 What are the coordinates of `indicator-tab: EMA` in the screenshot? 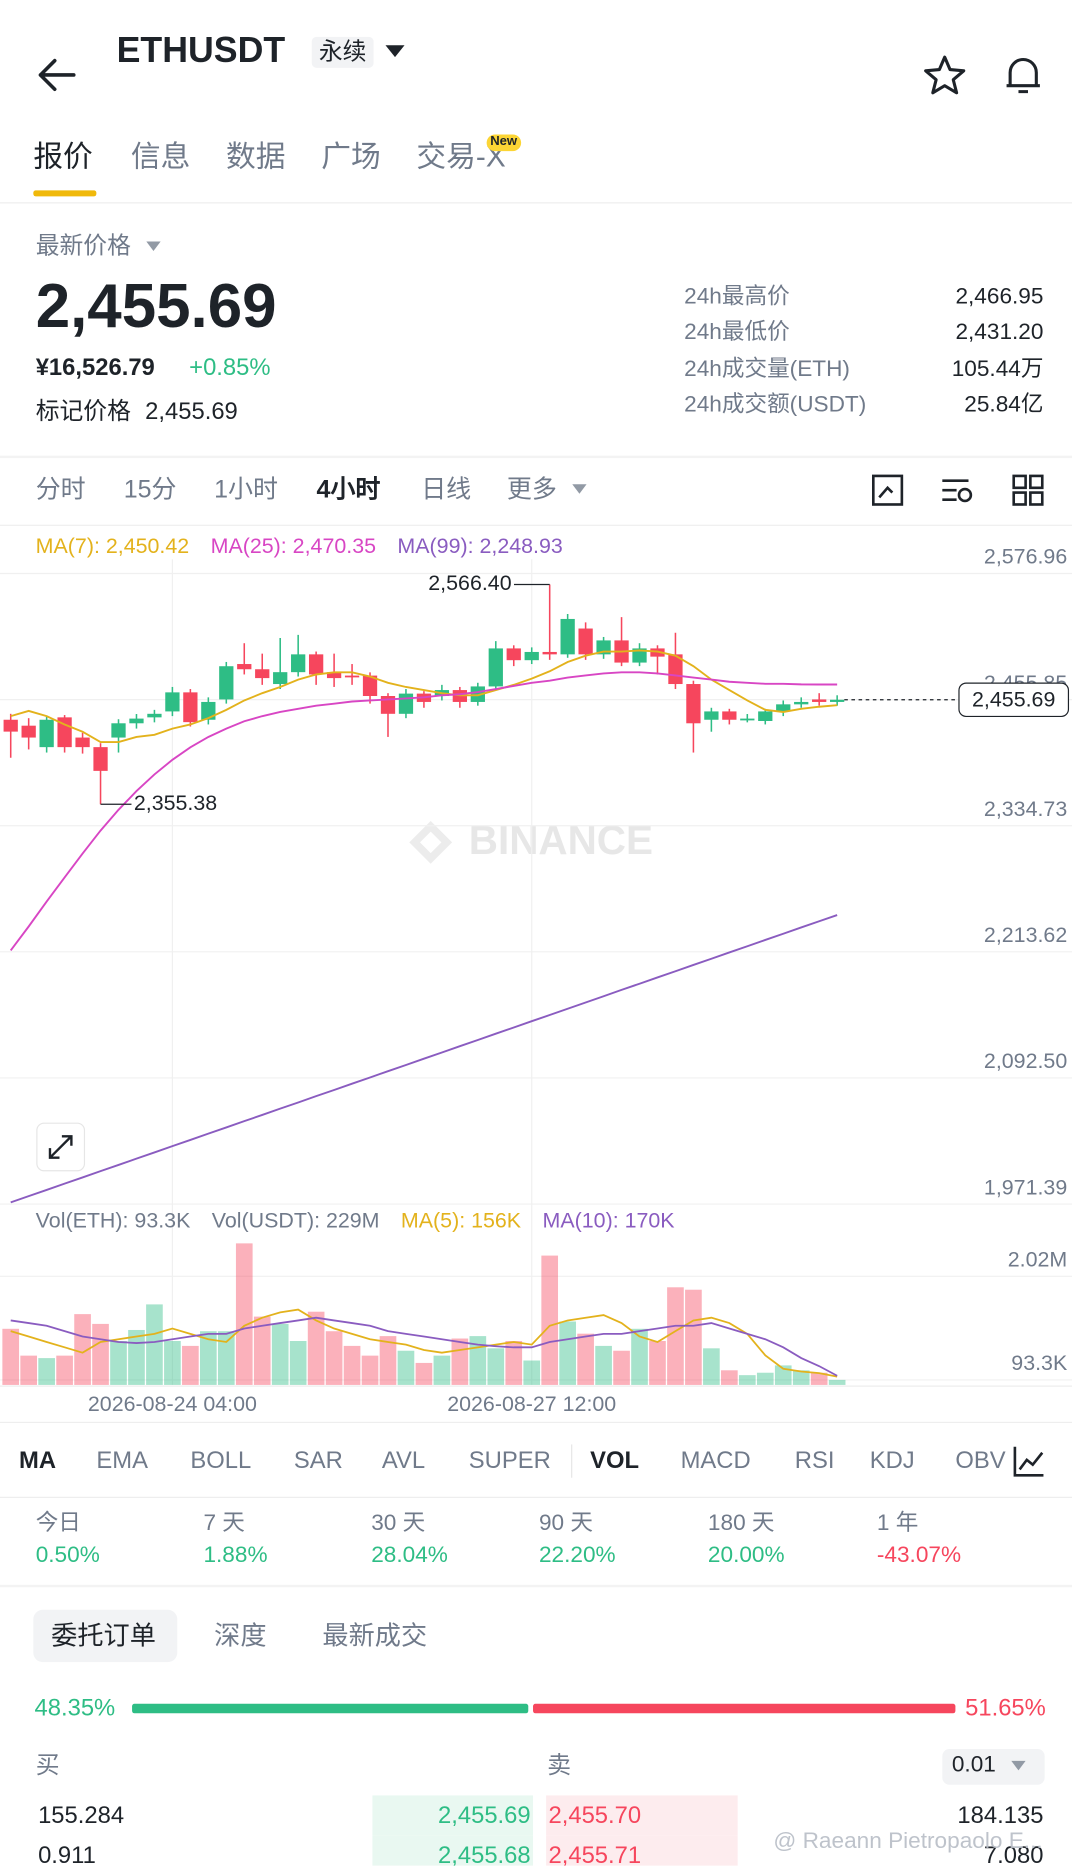 It's located at (122, 1461).